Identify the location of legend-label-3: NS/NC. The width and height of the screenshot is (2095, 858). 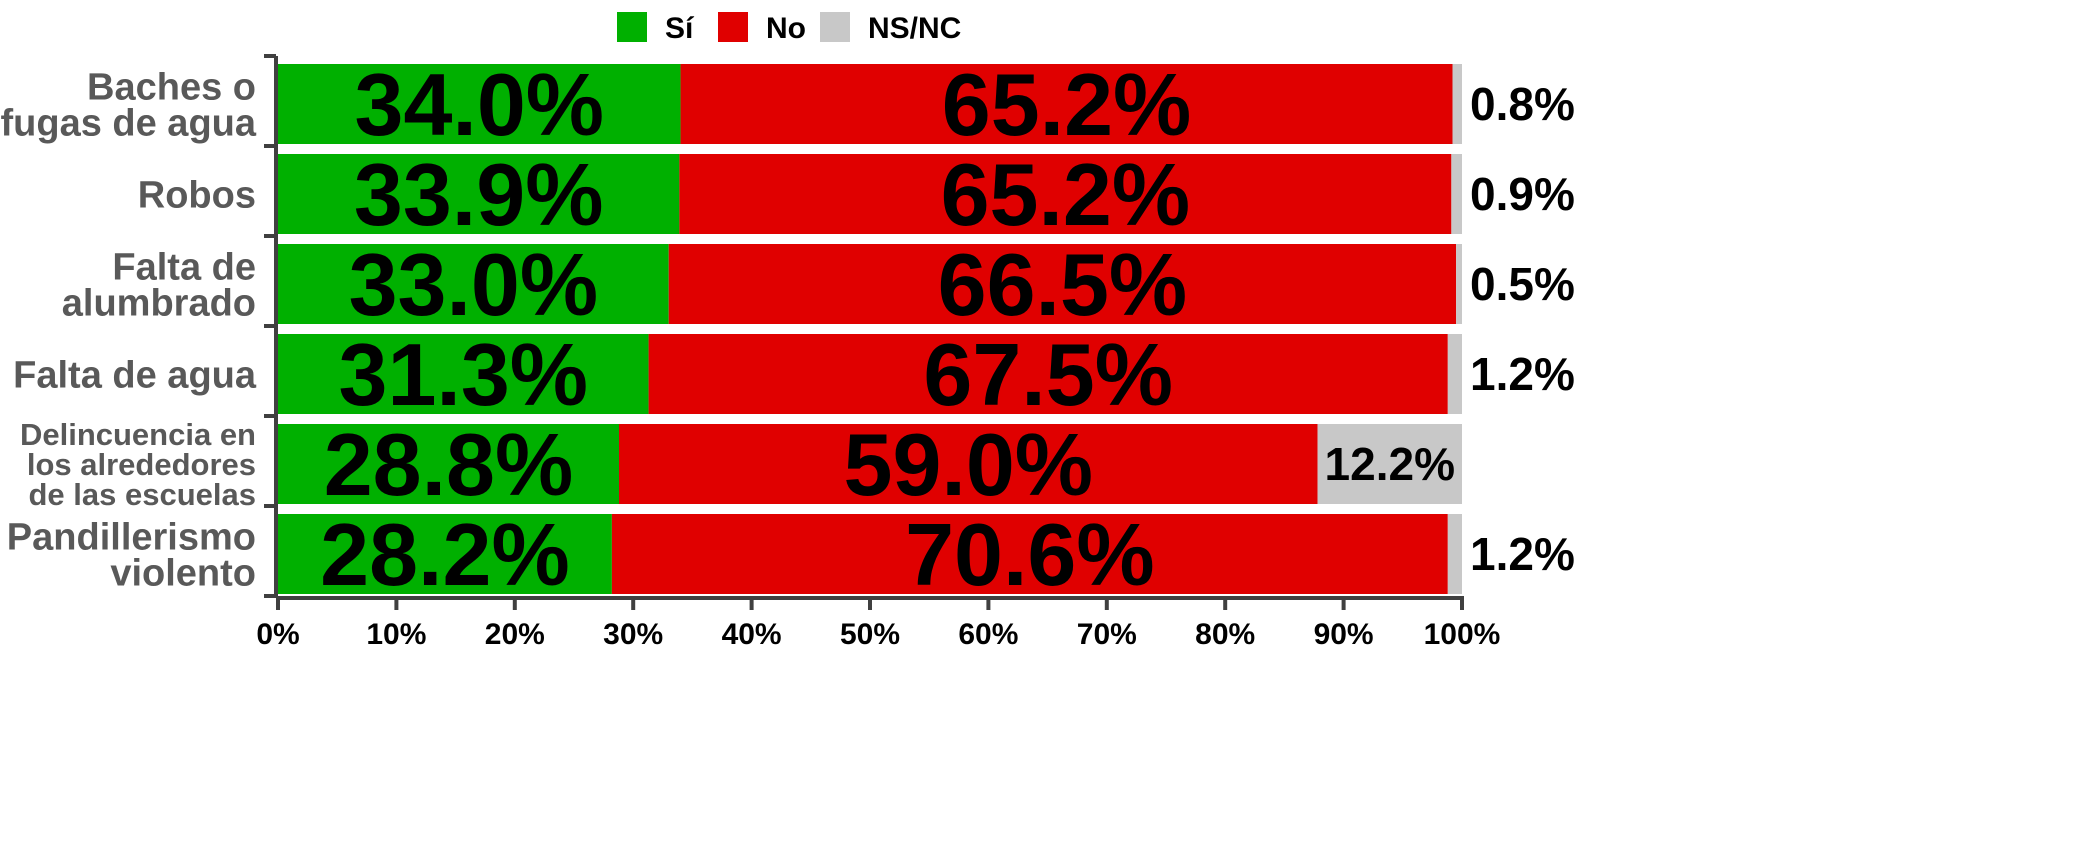
(914, 28).